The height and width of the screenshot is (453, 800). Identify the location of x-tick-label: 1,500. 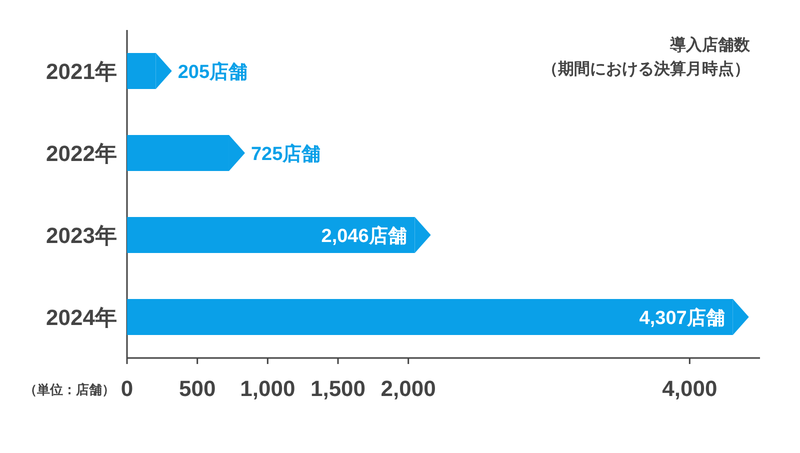
(338, 388).